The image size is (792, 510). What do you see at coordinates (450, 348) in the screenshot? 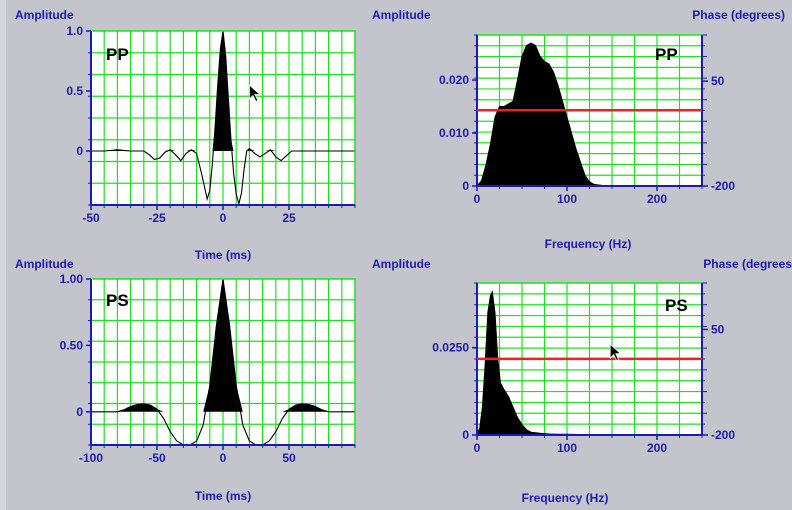
I see `y-tick-label: 0.0250` at bounding box center [450, 348].